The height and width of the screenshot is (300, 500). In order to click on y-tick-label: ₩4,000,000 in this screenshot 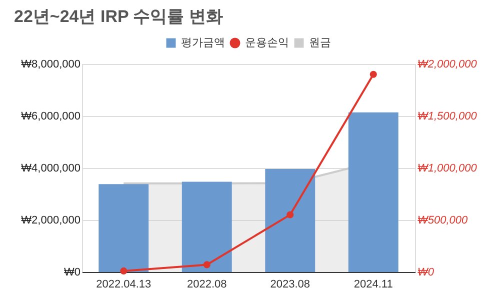, I will do `click(50, 168)`.